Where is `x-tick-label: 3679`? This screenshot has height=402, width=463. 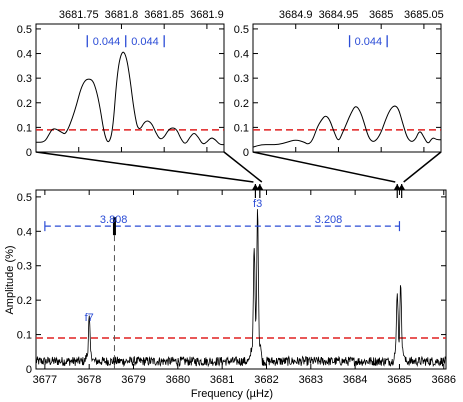 x-tick-label: 3679 is located at coordinates (133, 380).